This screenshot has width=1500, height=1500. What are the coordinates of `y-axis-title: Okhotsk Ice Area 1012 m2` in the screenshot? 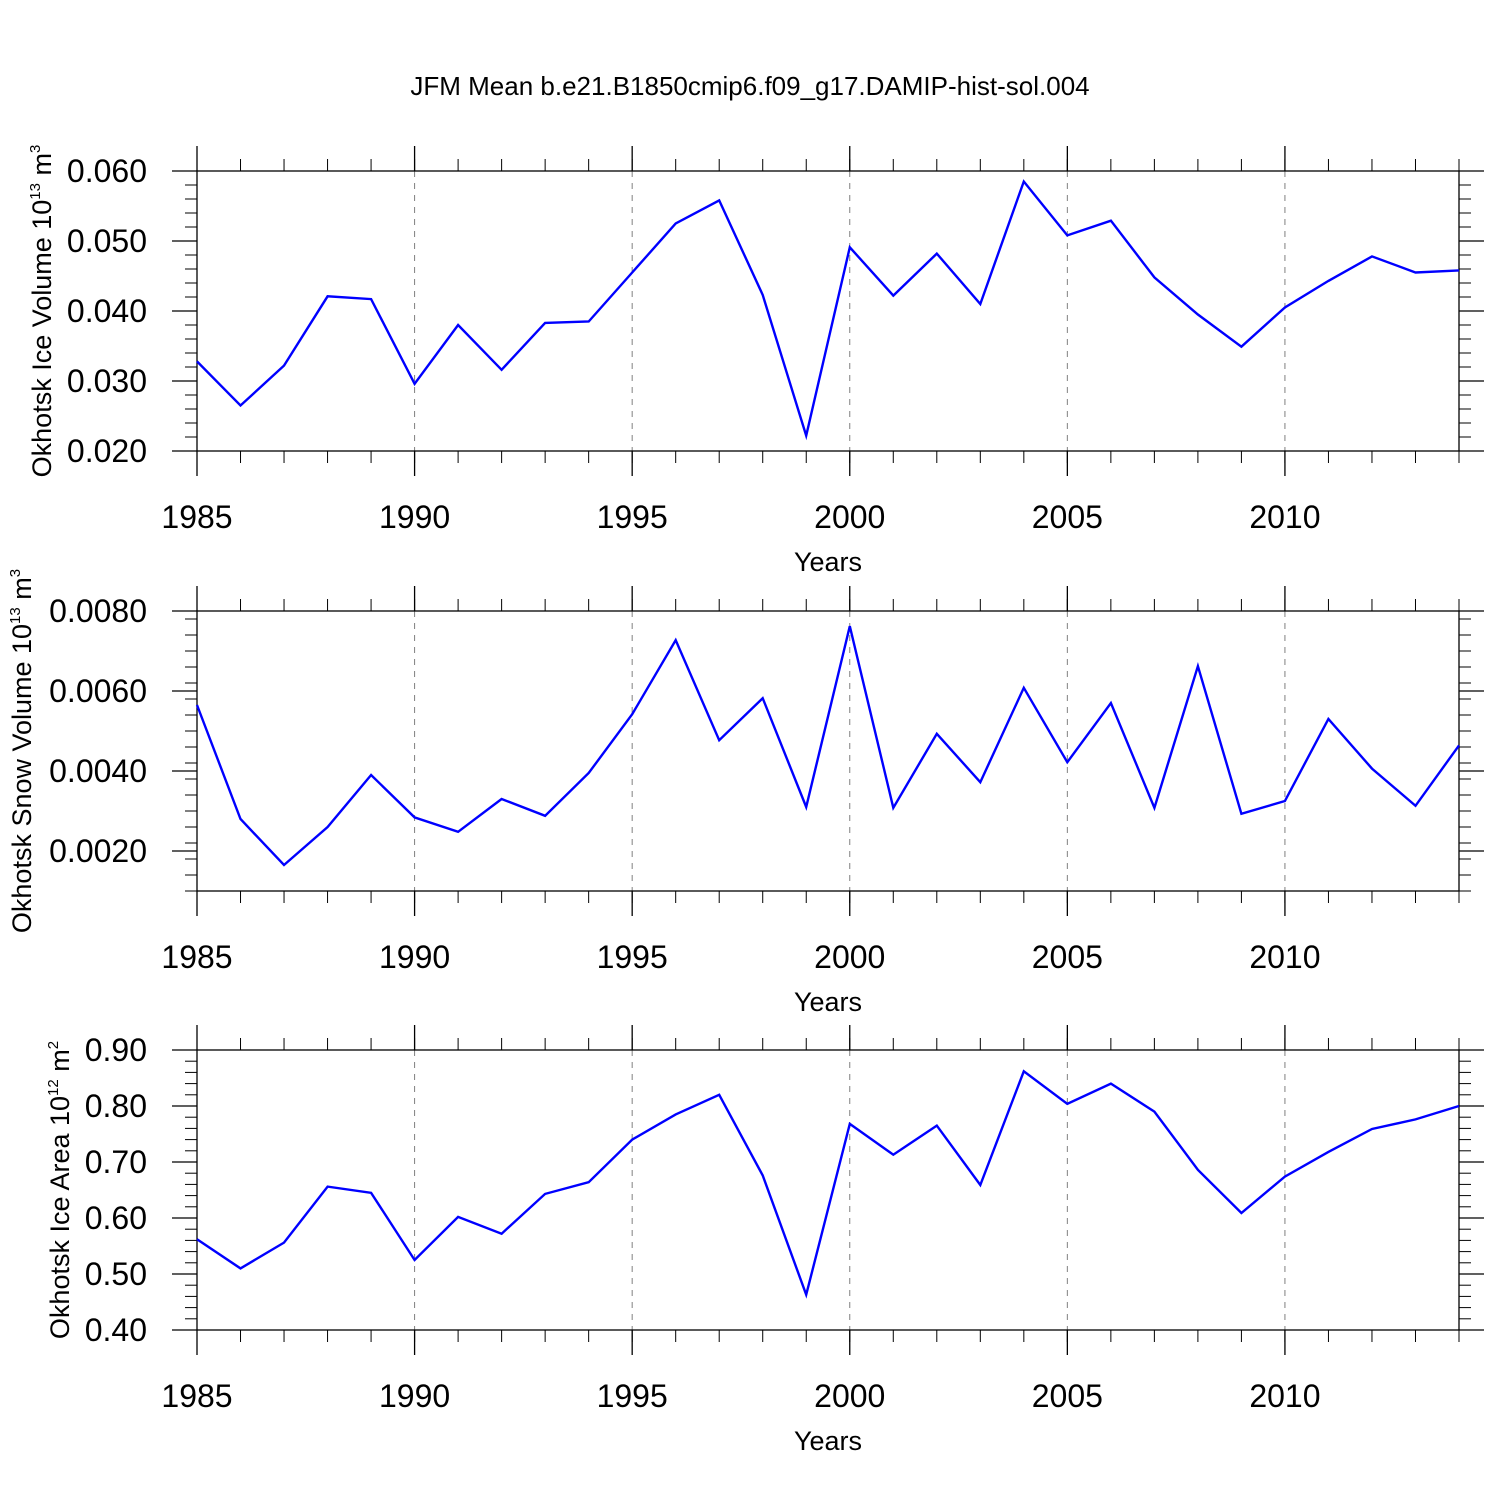 It's located at (60, 1190).